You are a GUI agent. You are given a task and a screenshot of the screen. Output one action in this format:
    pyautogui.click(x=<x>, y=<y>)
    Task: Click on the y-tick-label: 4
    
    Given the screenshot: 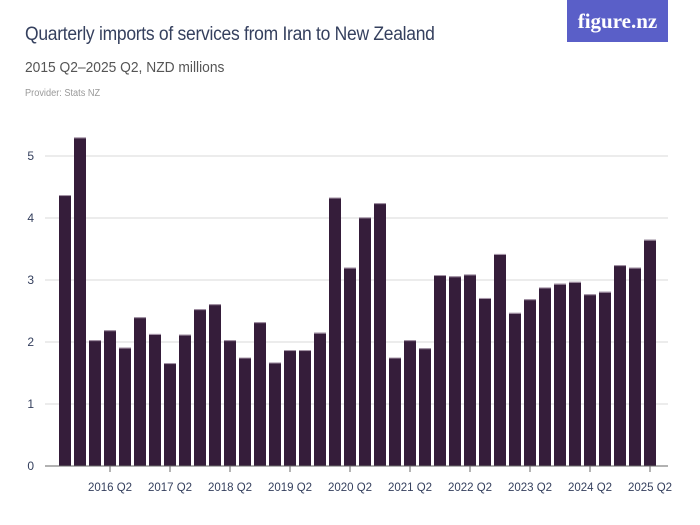 What is the action you would take?
    pyautogui.click(x=30, y=218)
    